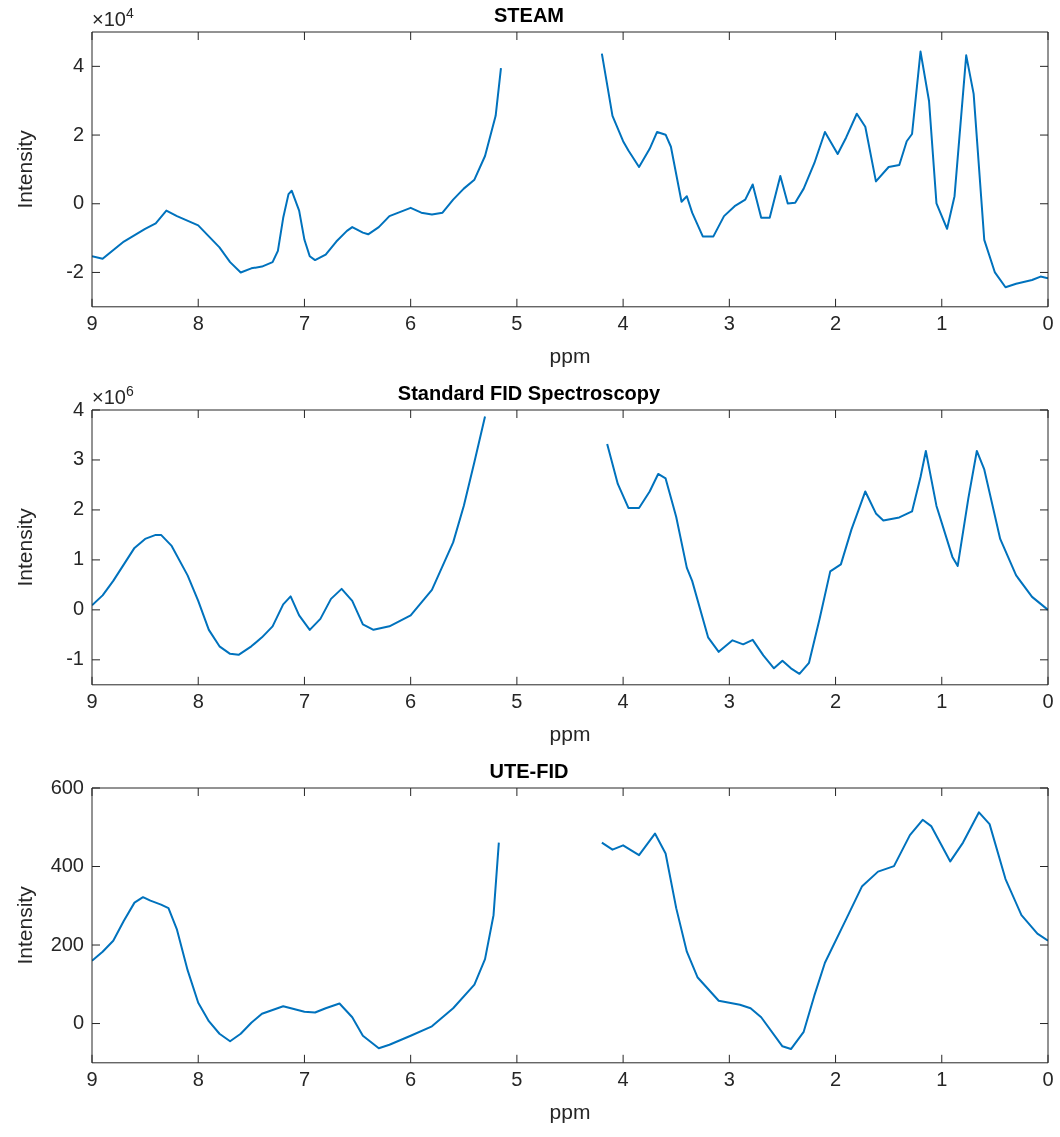  Describe the element at coordinates (67, 786) in the screenshot. I see `y-tick-label: 600` at that location.